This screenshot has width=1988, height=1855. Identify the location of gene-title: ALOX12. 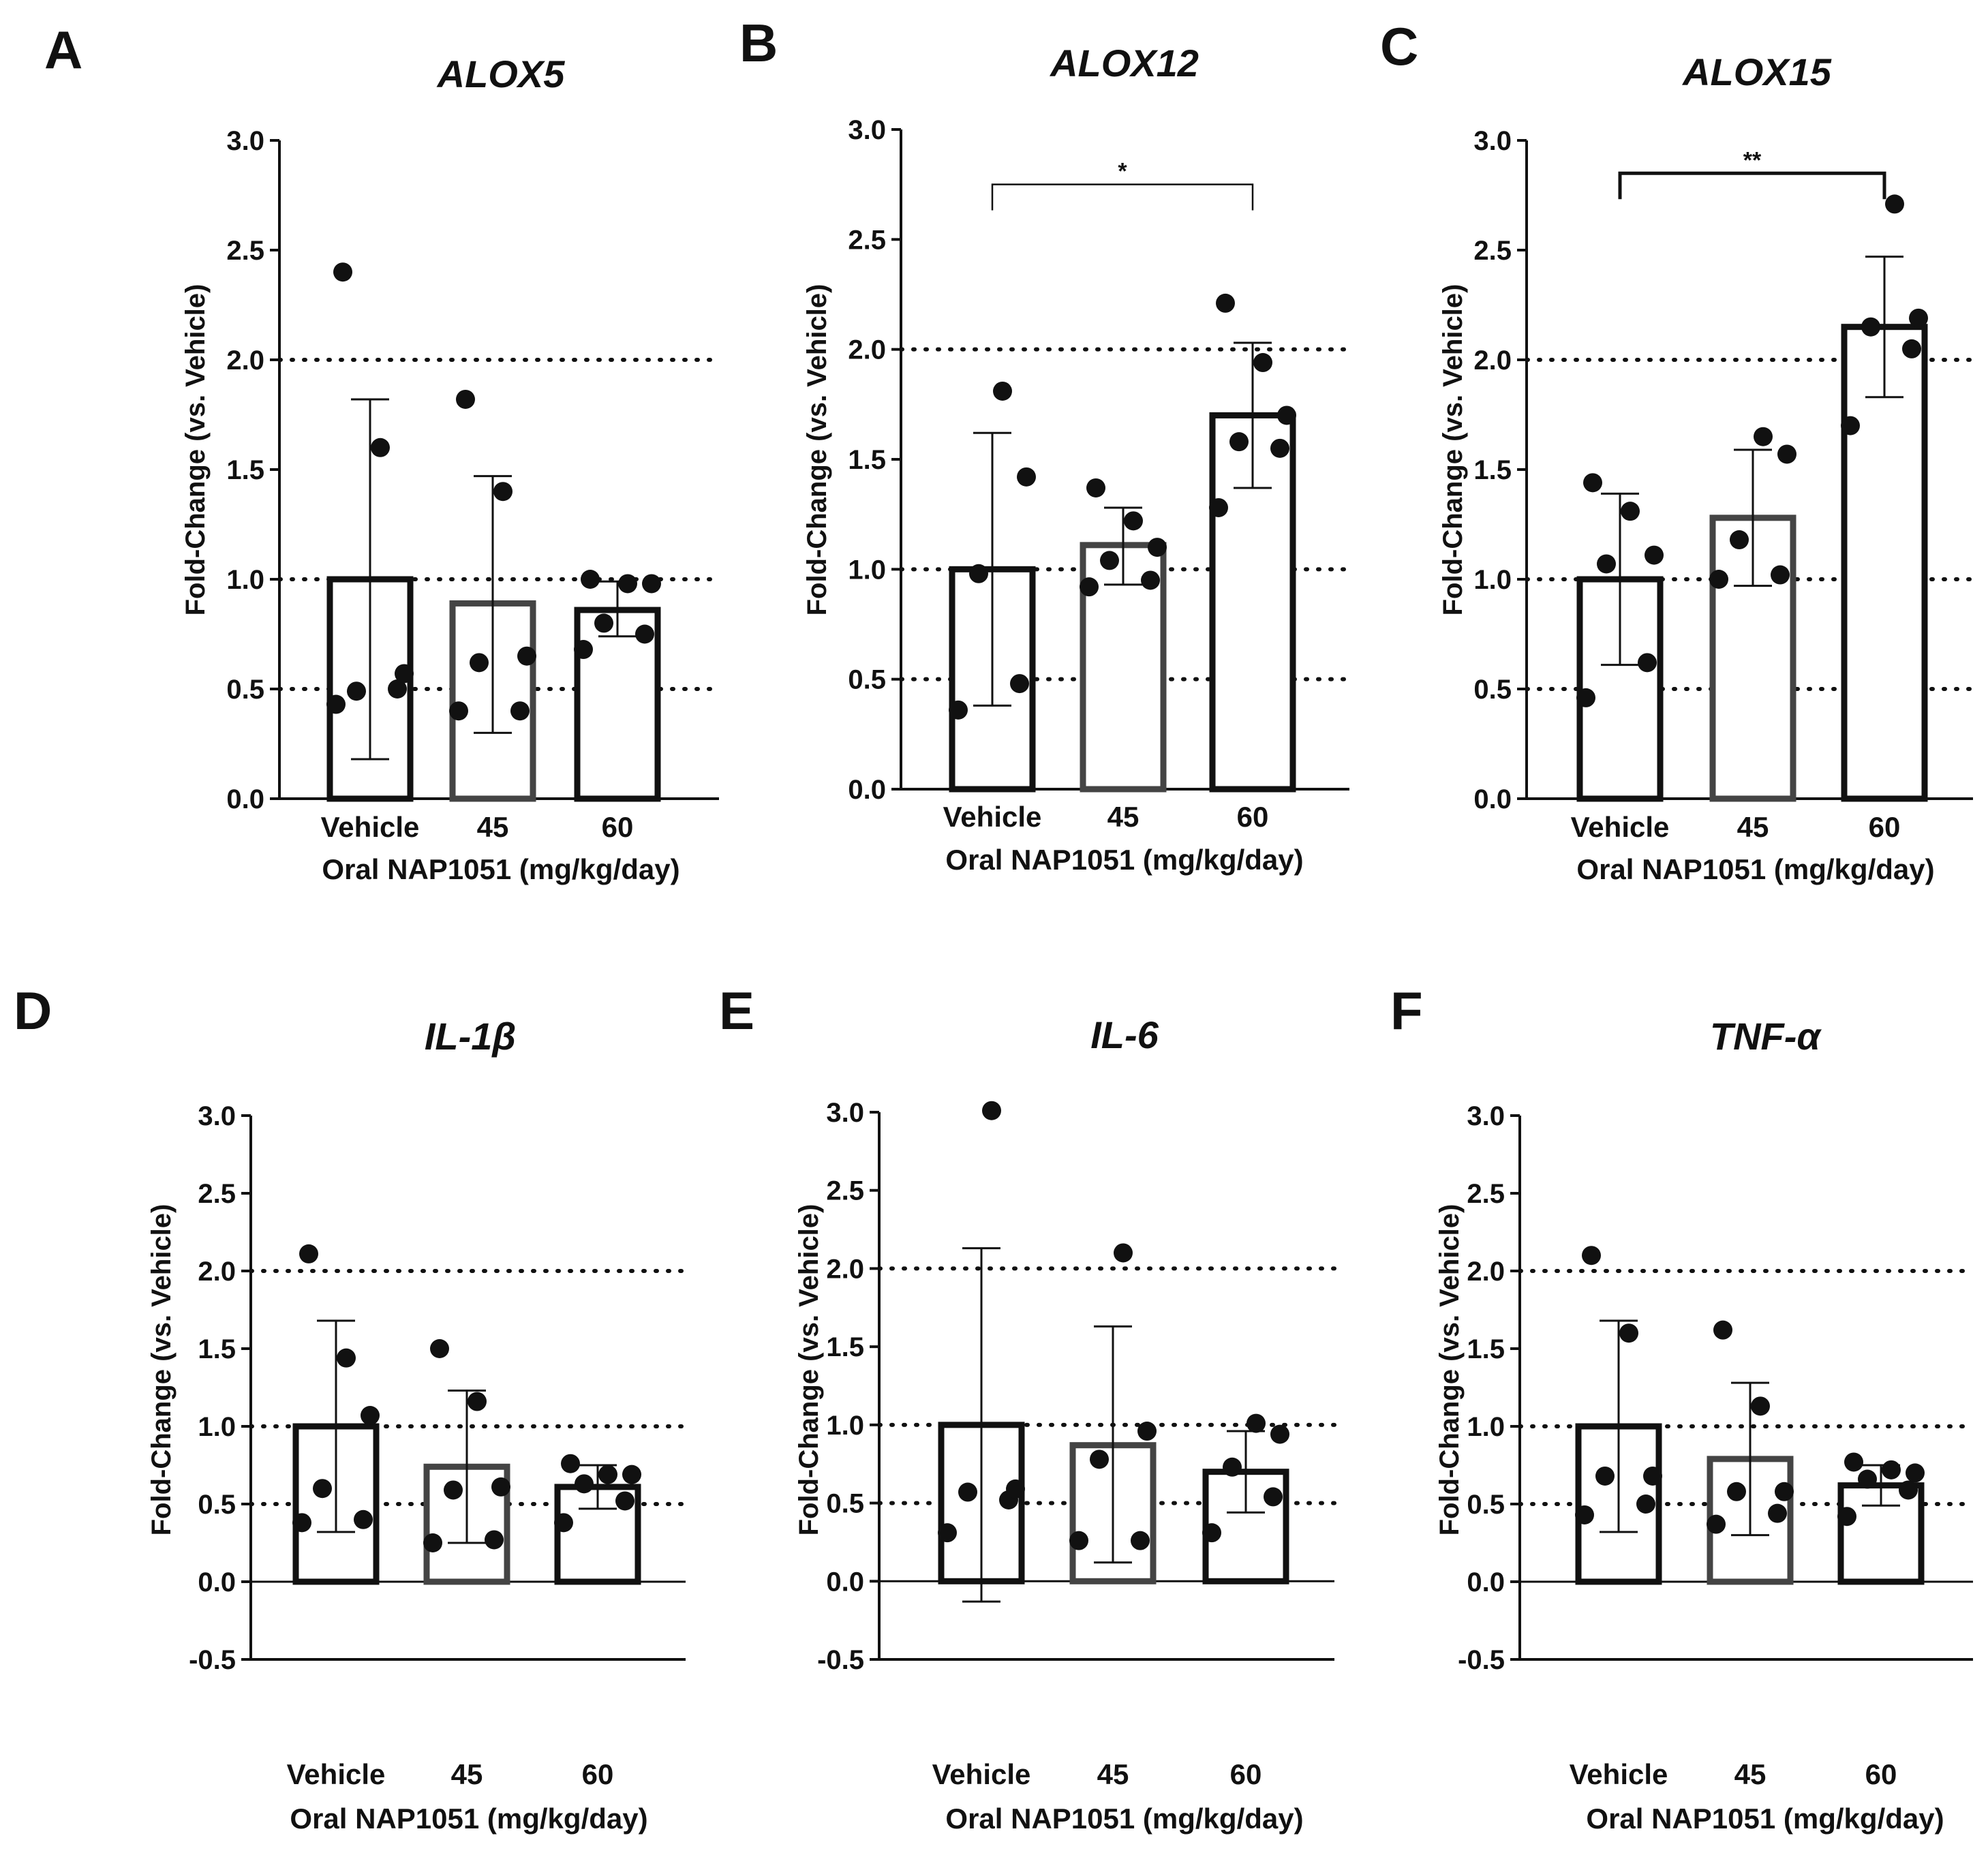
(1124, 64).